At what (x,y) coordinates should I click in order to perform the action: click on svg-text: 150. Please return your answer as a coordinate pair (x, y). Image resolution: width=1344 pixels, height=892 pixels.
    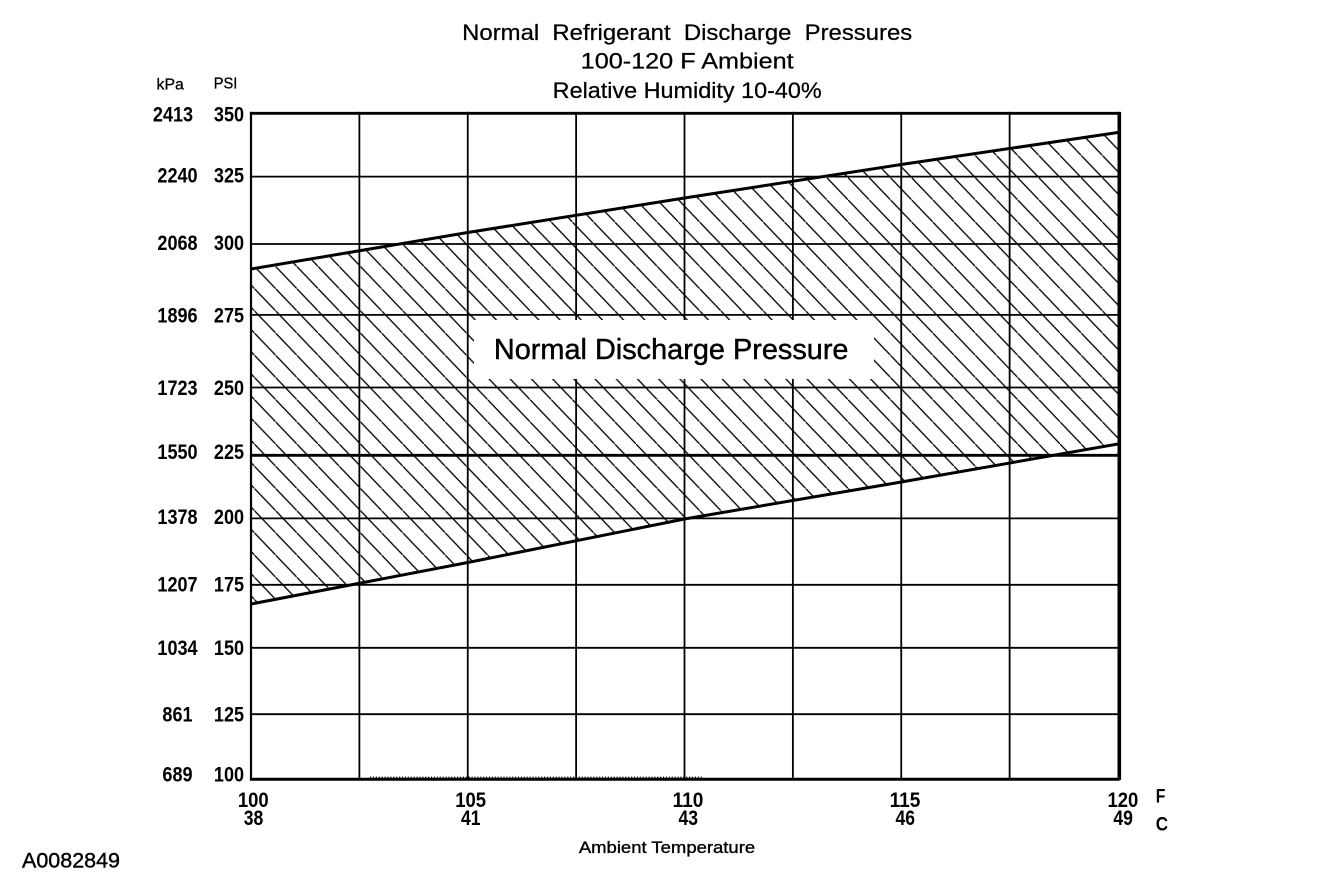
    Looking at the image, I should click on (229, 648).